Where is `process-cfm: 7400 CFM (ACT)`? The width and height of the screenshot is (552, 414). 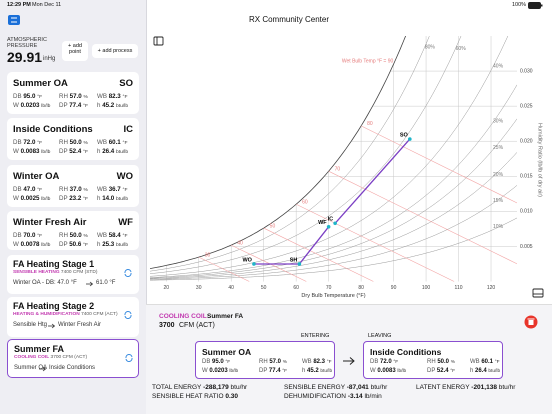
process-cfm: 7400 CFM (ACT) is located at coordinates (99, 314).